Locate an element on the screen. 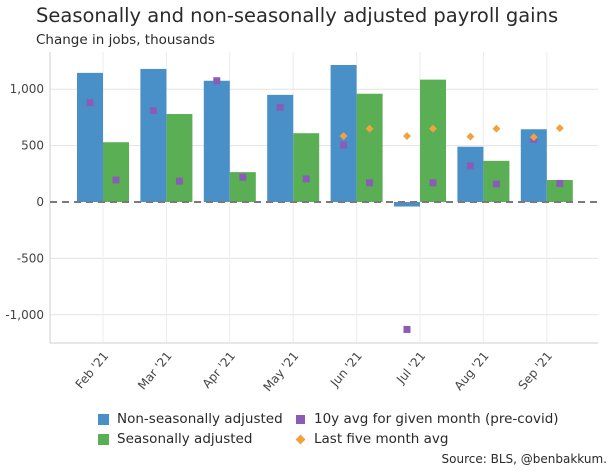  x-tick-label: Feb '21 is located at coordinates (92, 370).